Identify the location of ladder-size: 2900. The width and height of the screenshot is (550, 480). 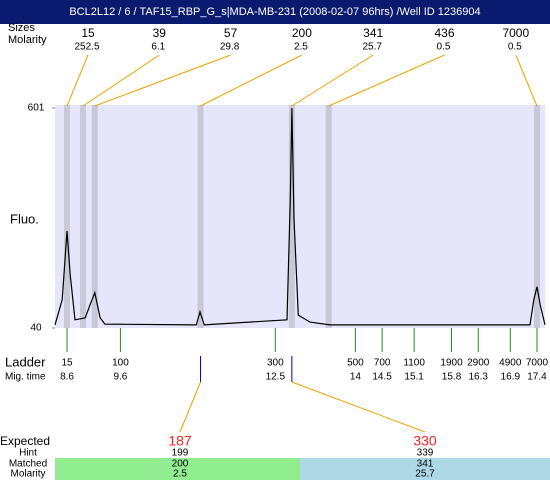
(478, 363).